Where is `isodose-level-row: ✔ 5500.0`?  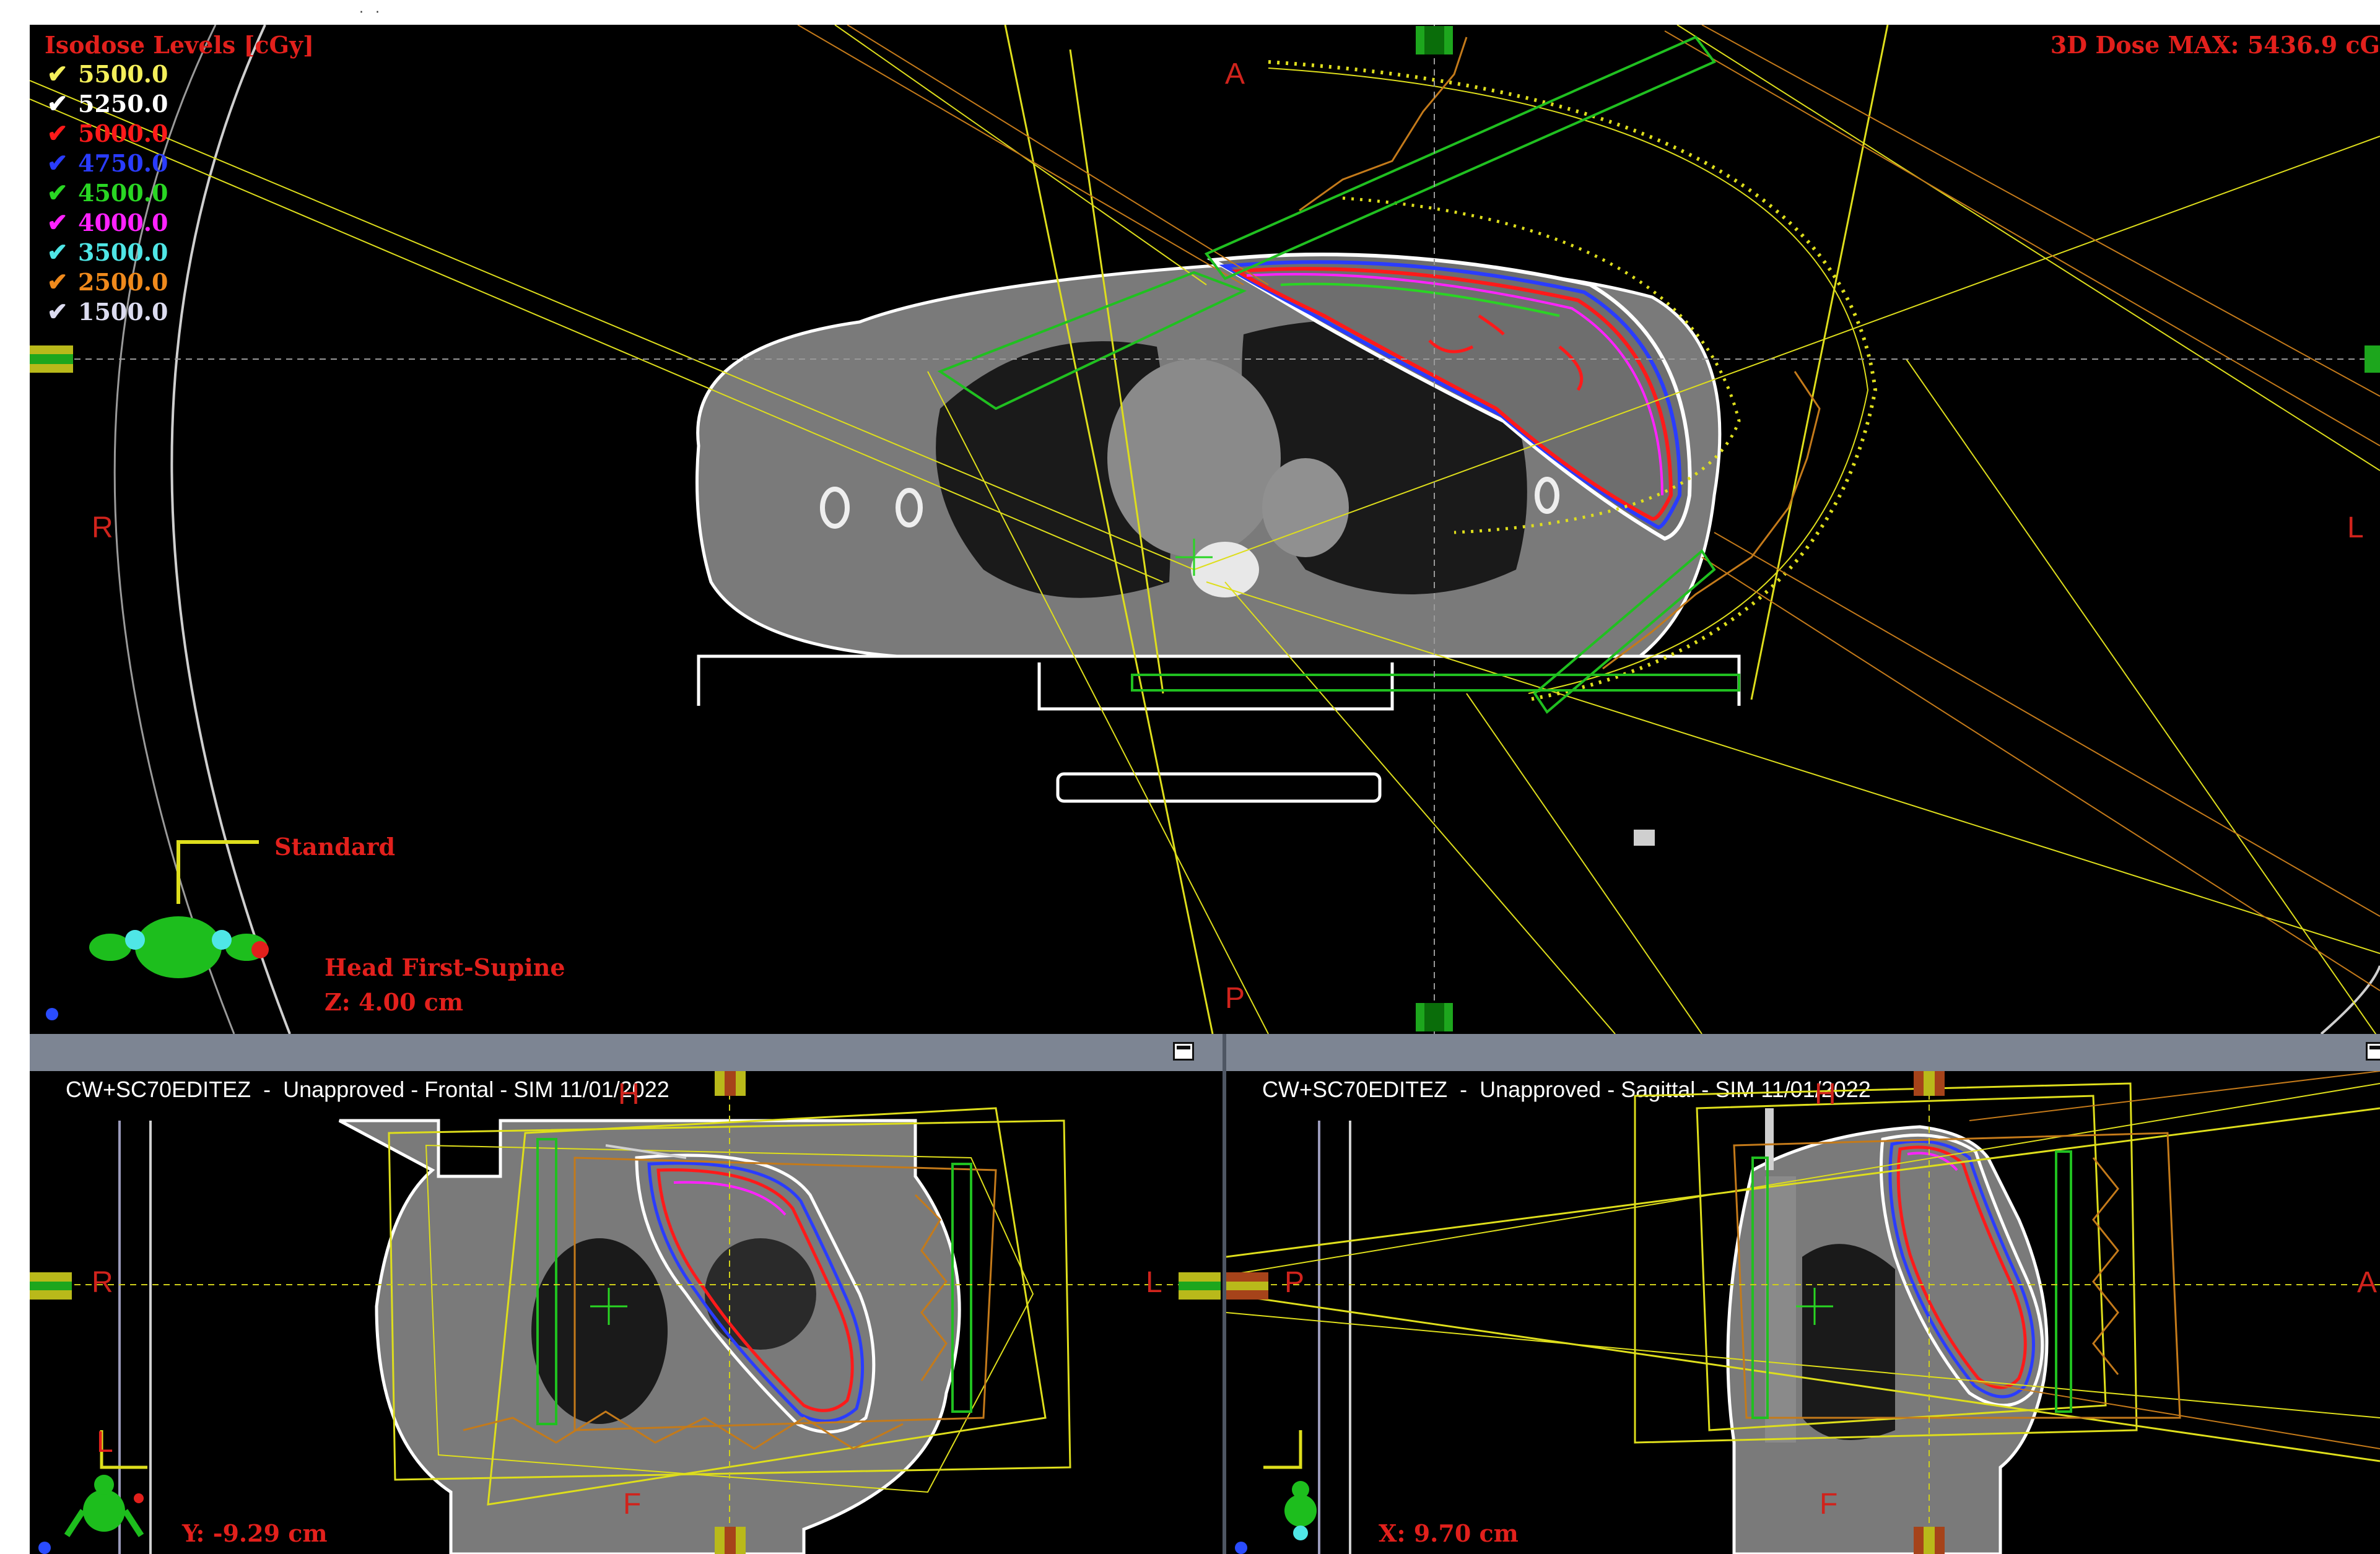
isodose-level-row: ✔ 5500.0 is located at coordinates (107, 74).